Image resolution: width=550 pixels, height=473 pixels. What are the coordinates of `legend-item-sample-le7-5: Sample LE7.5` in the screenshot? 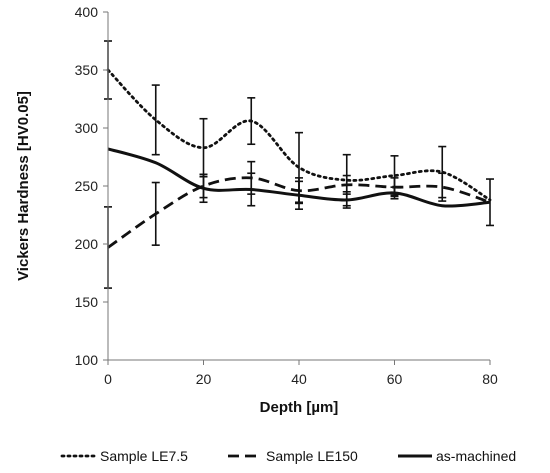 It's located at (124, 456).